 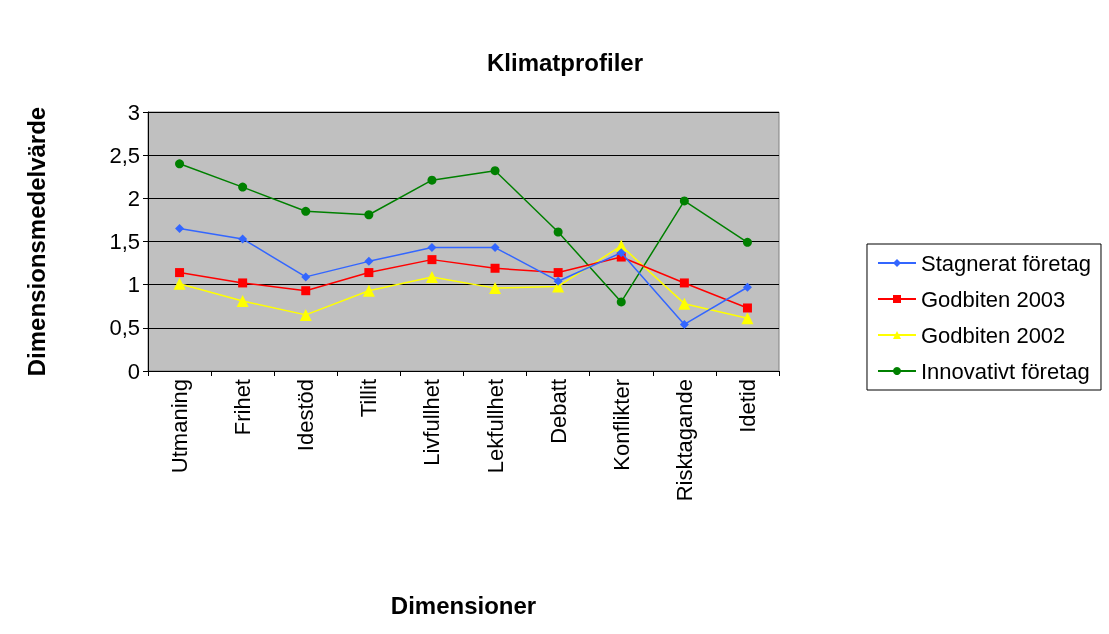 I want to click on x-tick-label: Frihet, so click(x=243, y=407).